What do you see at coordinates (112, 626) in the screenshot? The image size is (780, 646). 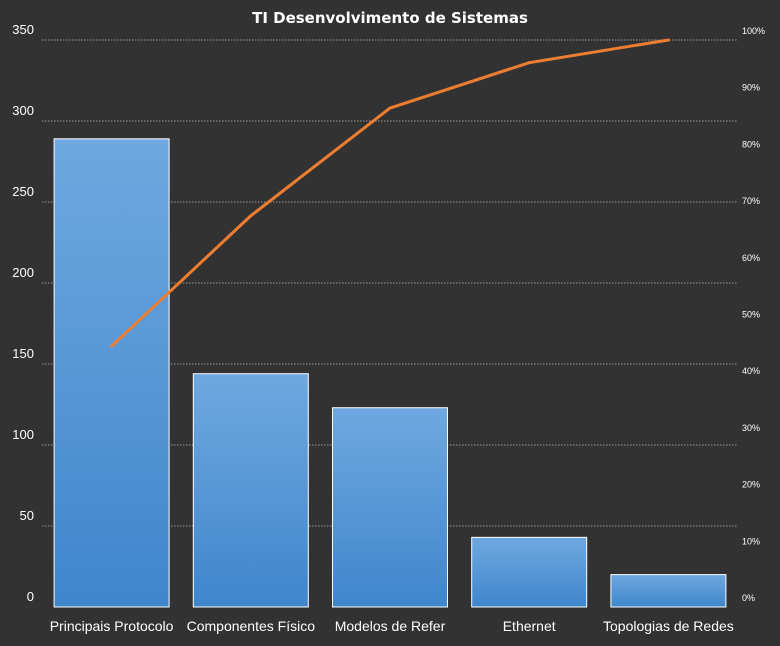 I see `category-label: Principais Protocolo` at bounding box center [112, 626].